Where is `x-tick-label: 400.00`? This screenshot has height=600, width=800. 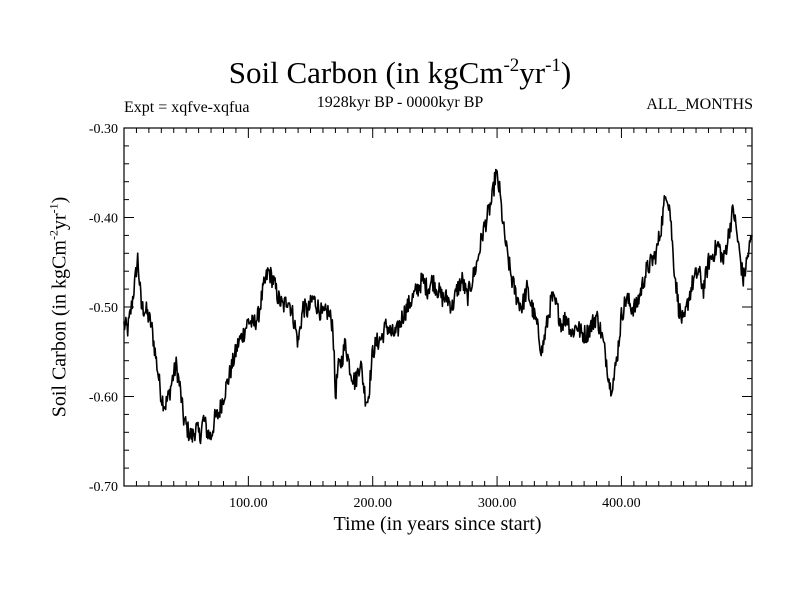 x-tick-label: 400.00 is located at coordinates (621, 503).